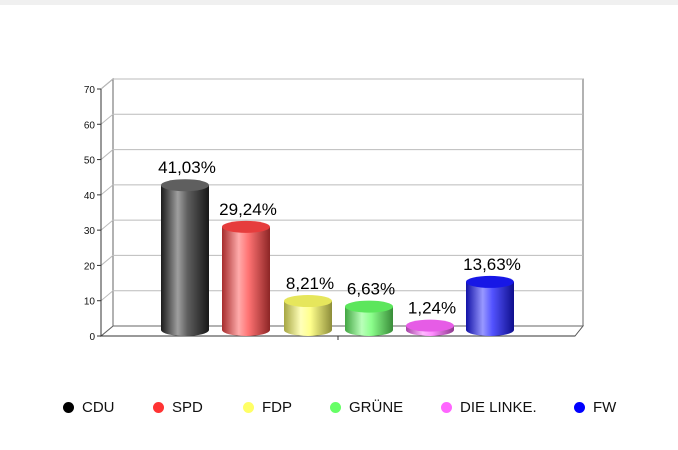 This screenshot has height=450, width=678. I want to click on y-tick-label: 70, so click(90, 90).